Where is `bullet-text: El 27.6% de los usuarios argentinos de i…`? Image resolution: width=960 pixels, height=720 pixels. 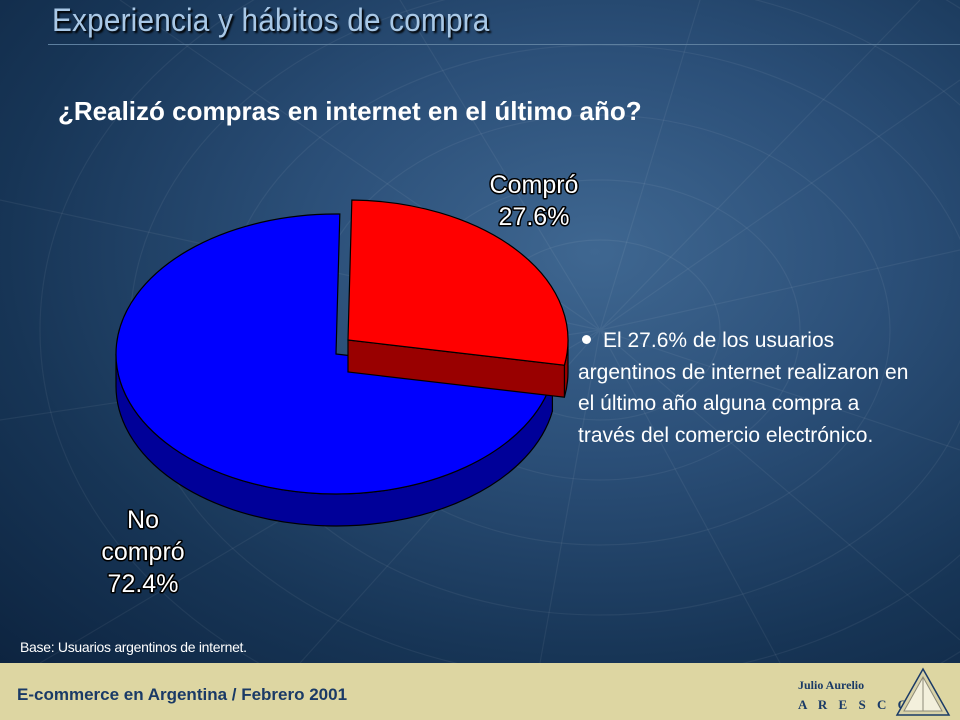
bullet-text: El 27.6% de los usuarios argentinos de i… is located at coordinates (743, 388).